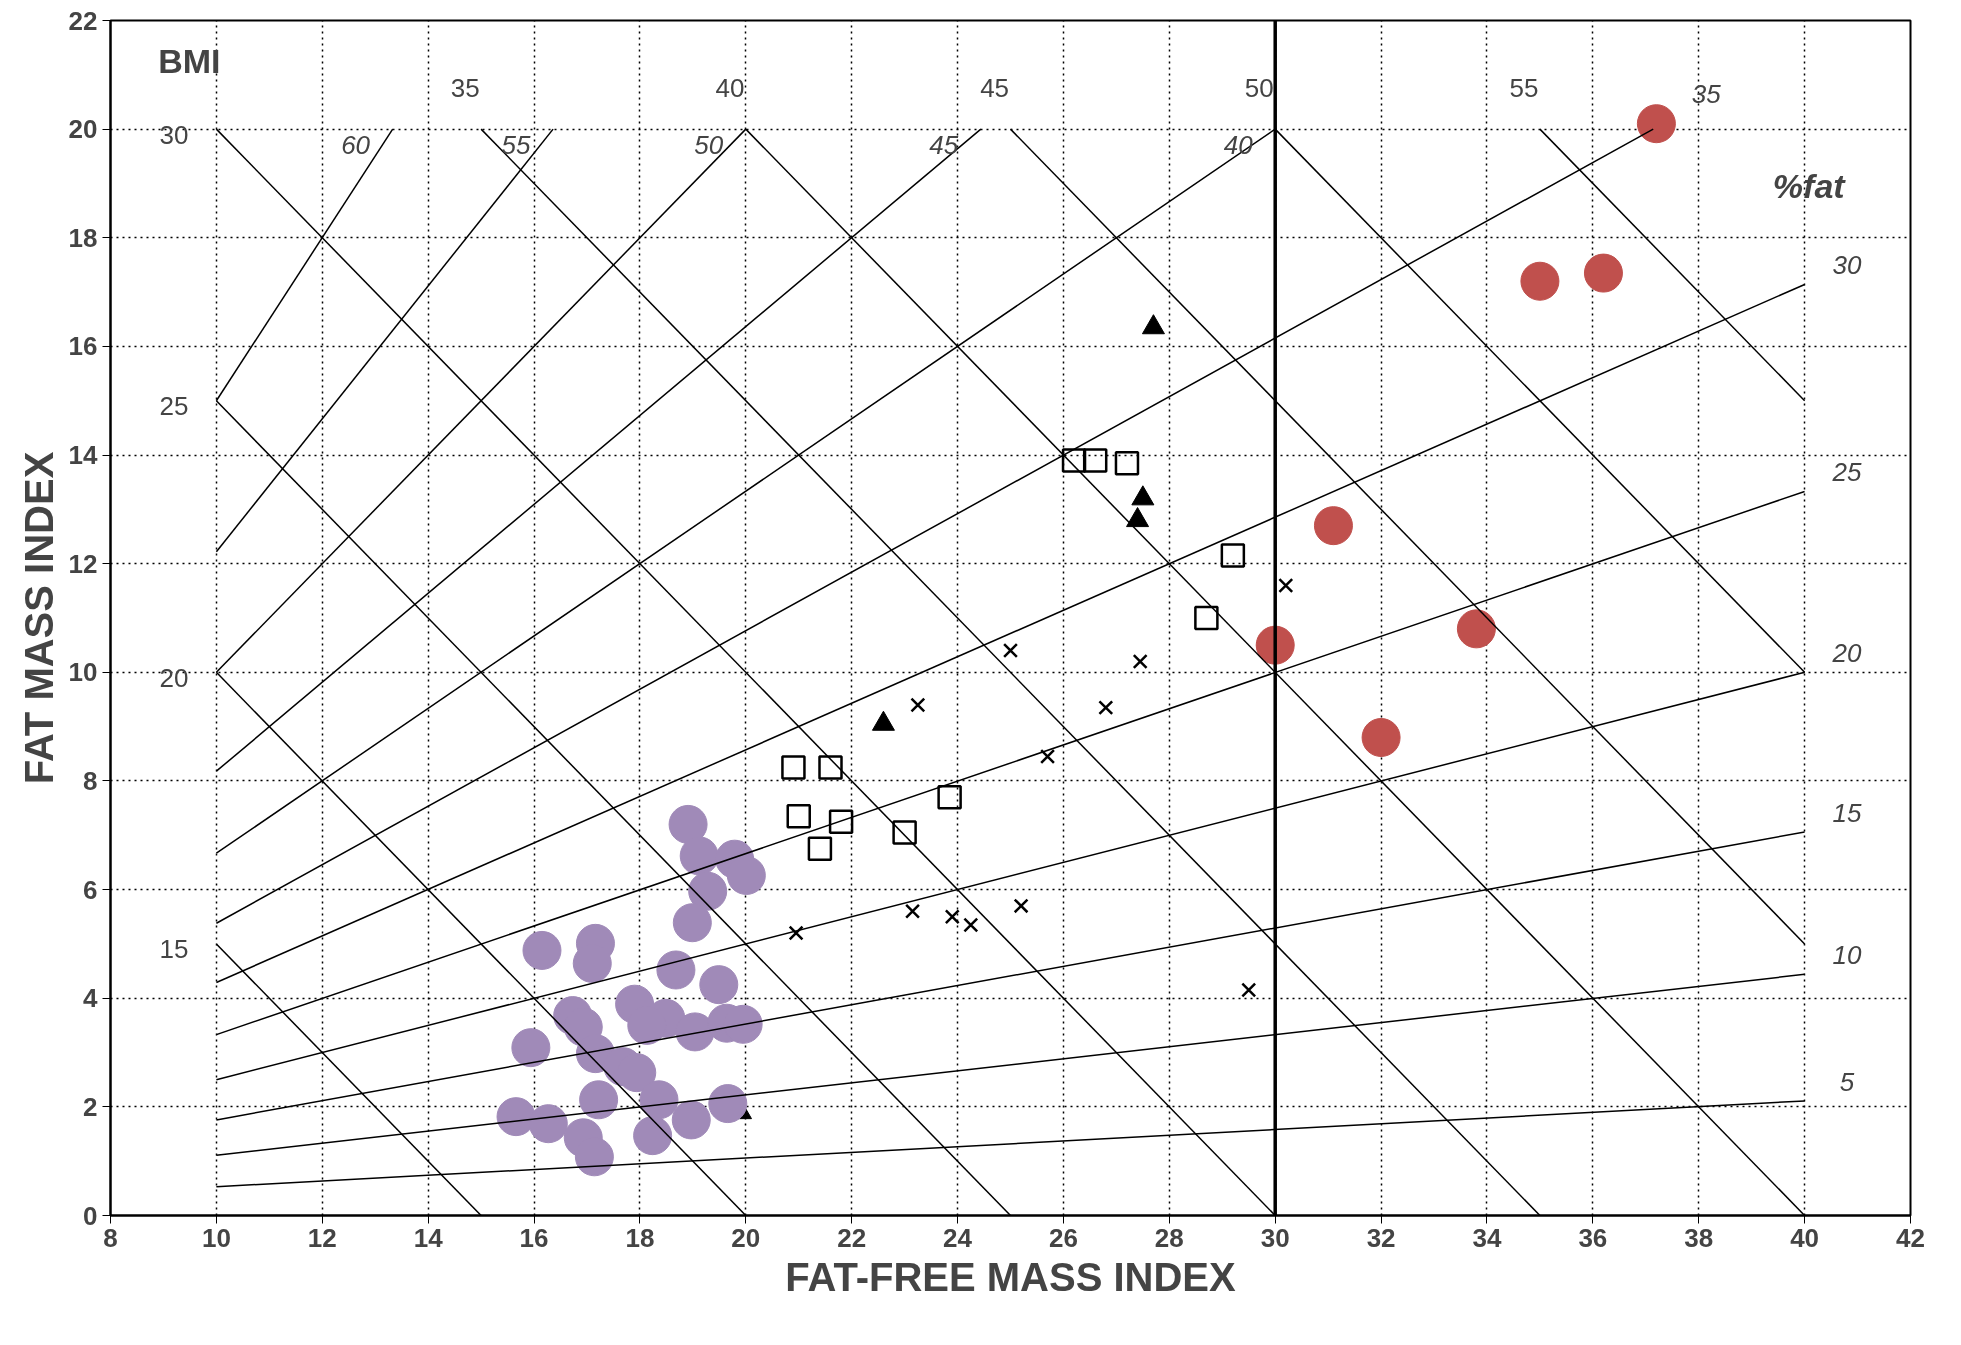  What do you see at coordinates (83, 455) in the screenshot?
I see `y-tick-label: 14` at bounding box center [83, 455].